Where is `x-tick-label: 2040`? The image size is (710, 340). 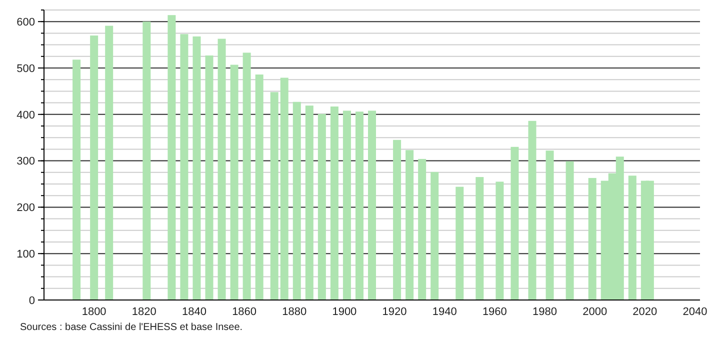 x-tick-label: 2040 is located at coordinates (695, 312).